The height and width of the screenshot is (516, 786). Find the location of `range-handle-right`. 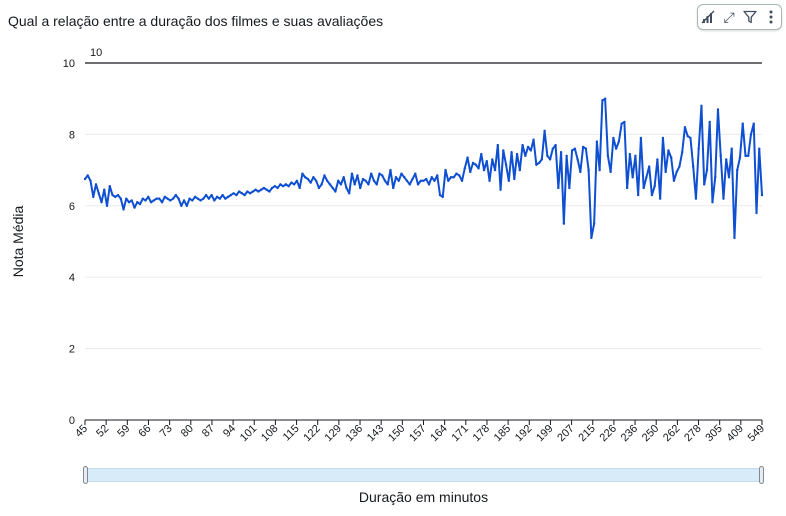

range-handle-right is located at coordinates (761, 475).